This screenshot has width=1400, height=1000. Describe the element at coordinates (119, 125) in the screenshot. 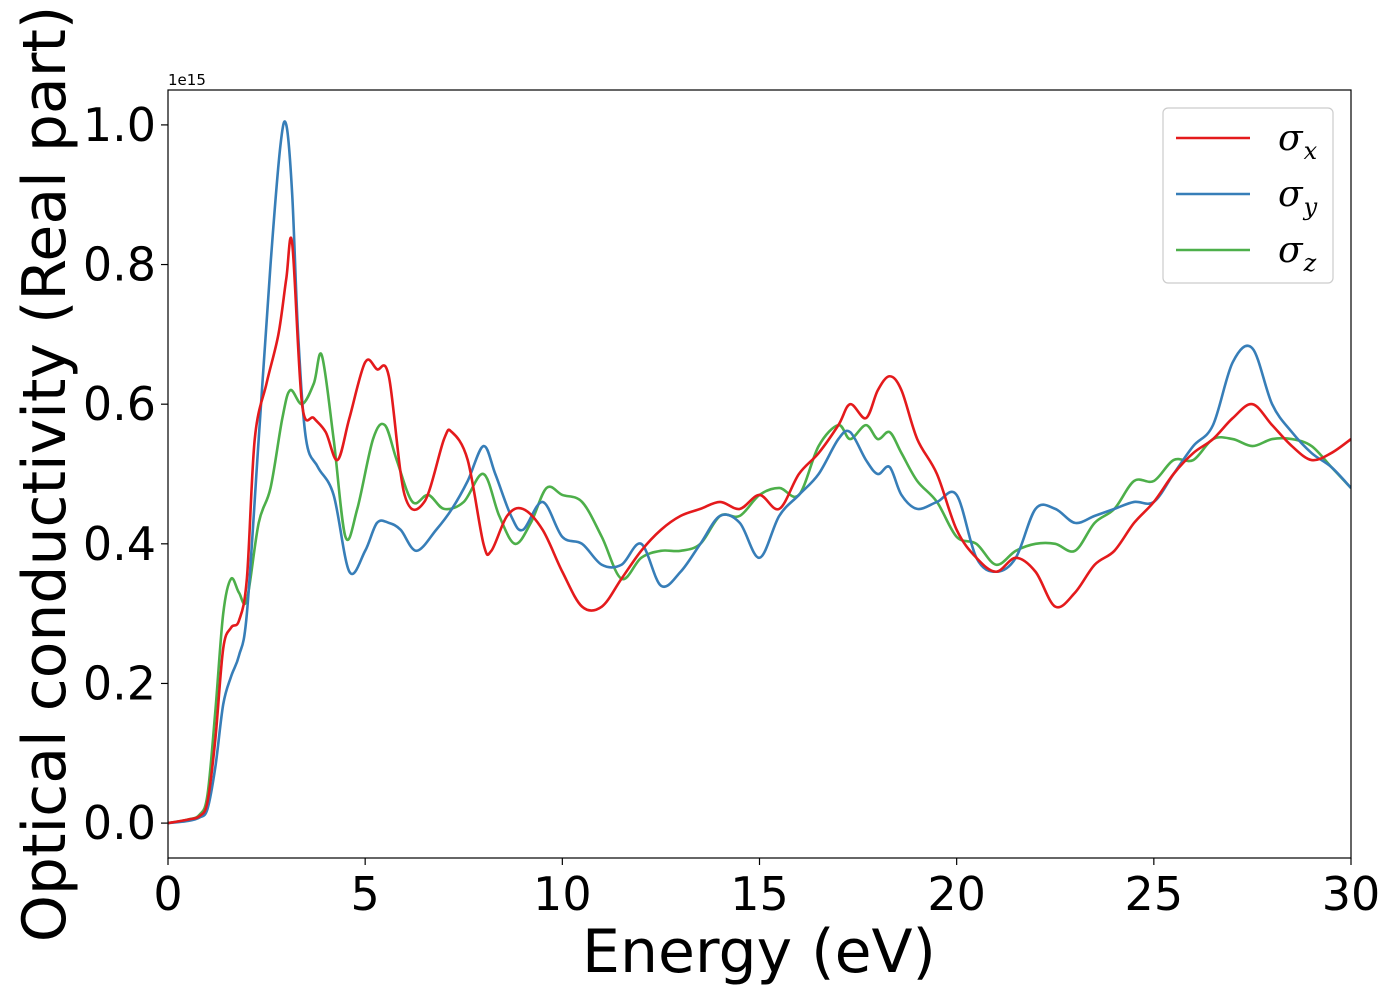

I see `y-tick-label: 1.0` at that location.